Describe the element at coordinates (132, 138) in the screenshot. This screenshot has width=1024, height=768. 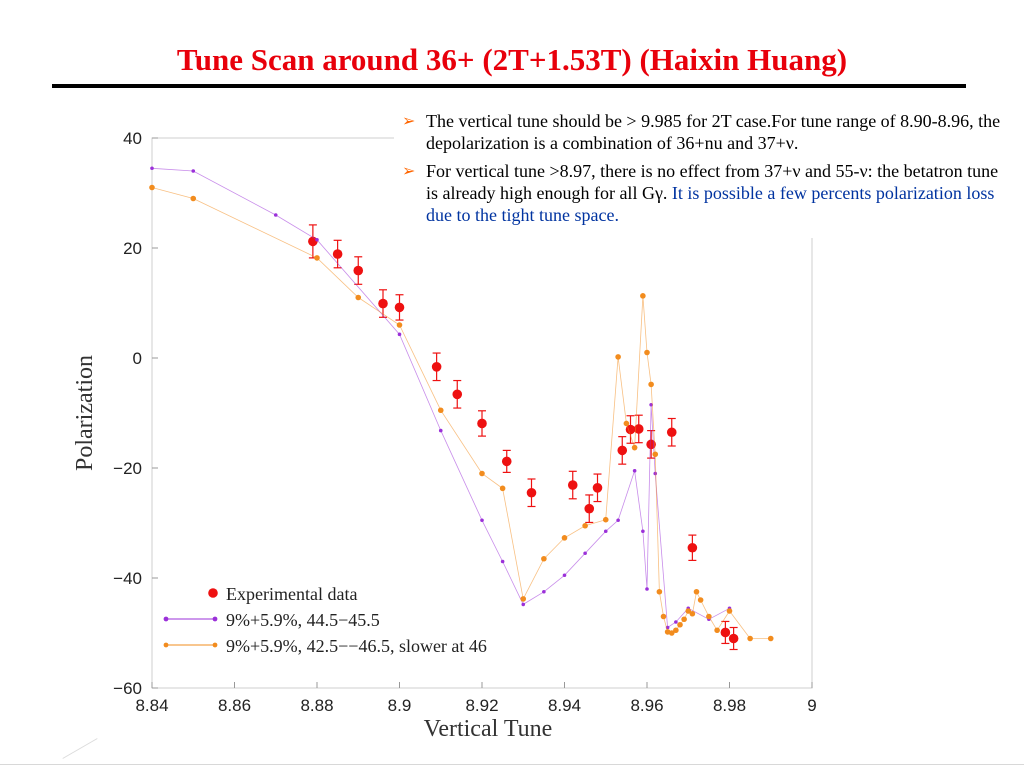
I see `y-tick-label: 40` at that location.